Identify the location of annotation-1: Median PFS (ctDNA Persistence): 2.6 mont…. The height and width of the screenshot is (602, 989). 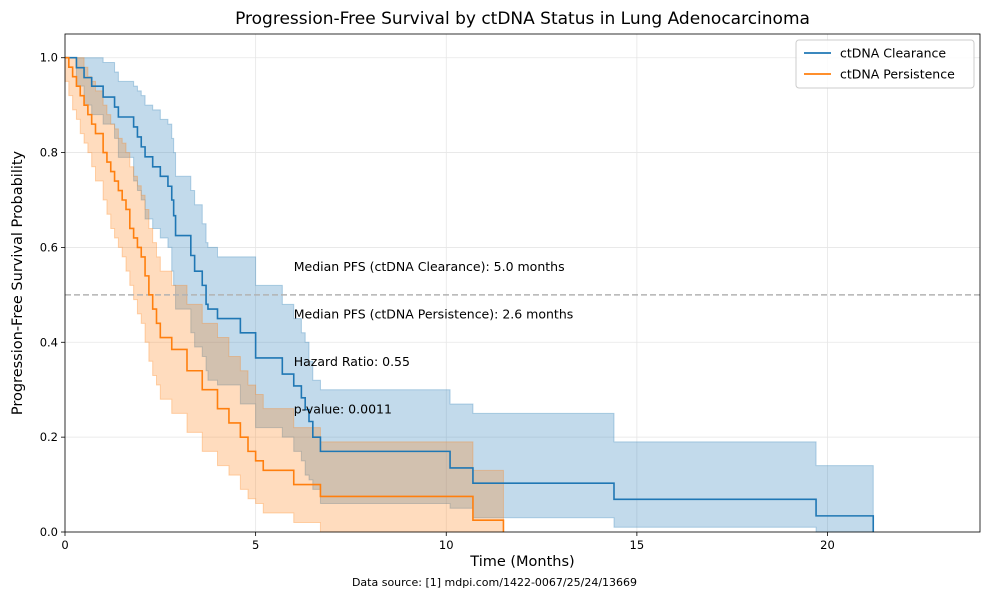
(434, 314).